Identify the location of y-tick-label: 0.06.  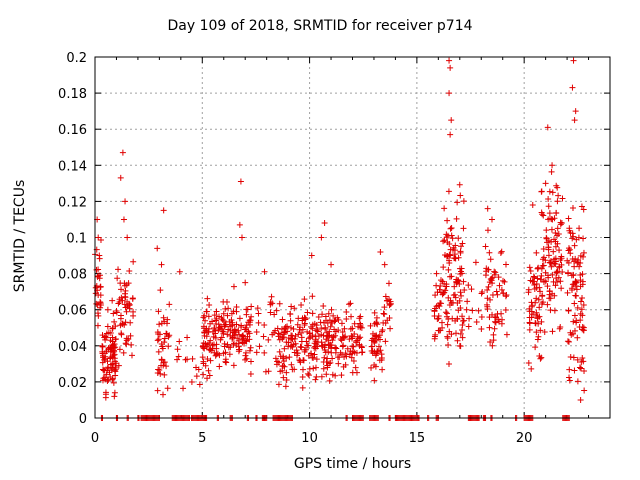
(72, 311).